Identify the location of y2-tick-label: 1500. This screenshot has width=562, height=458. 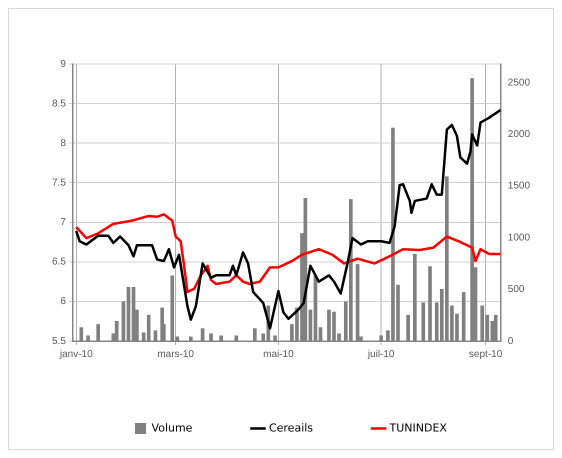
(519, 186).